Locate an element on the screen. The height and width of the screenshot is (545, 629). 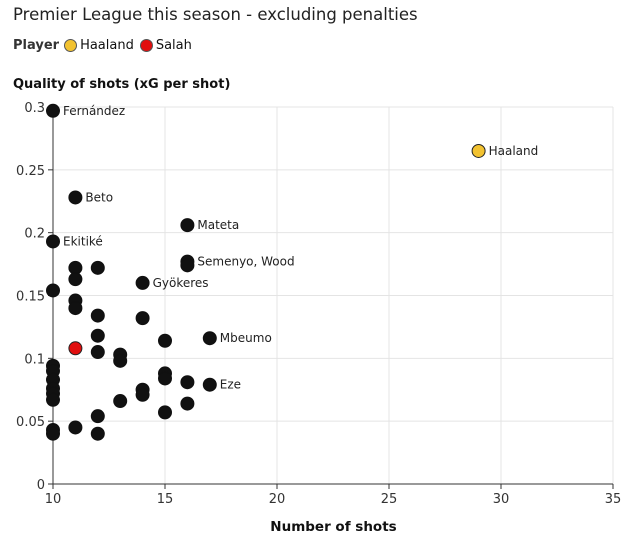
y-tick-label: 0.05 is located at coordinates (30, 422).